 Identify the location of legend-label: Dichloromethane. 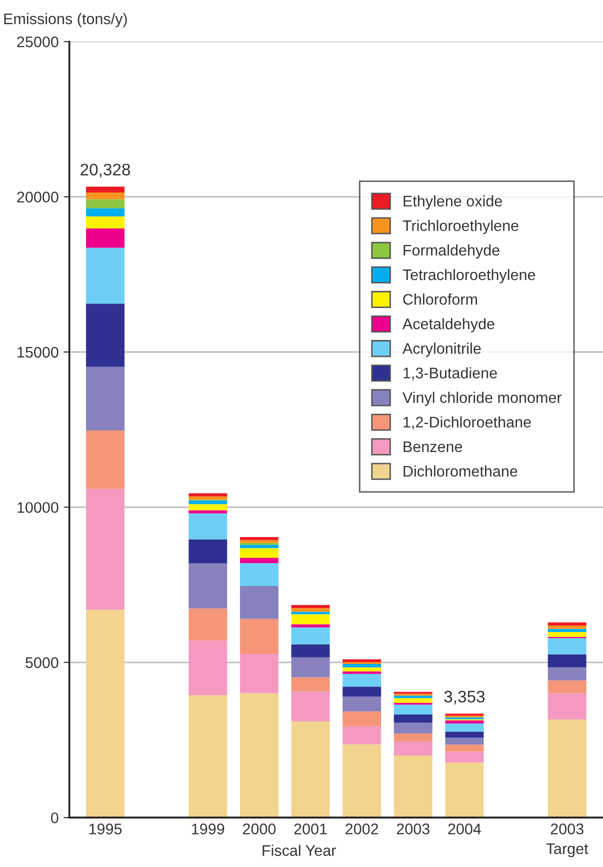
(461, 471).